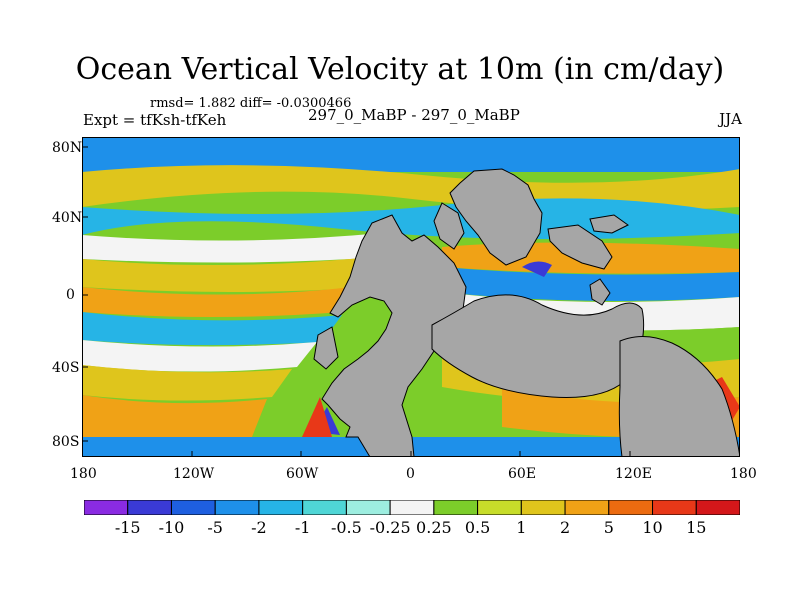 The width and height of the screenshot is (800, 600). I want to click on colorbar-label: 10, so click(652, 527).